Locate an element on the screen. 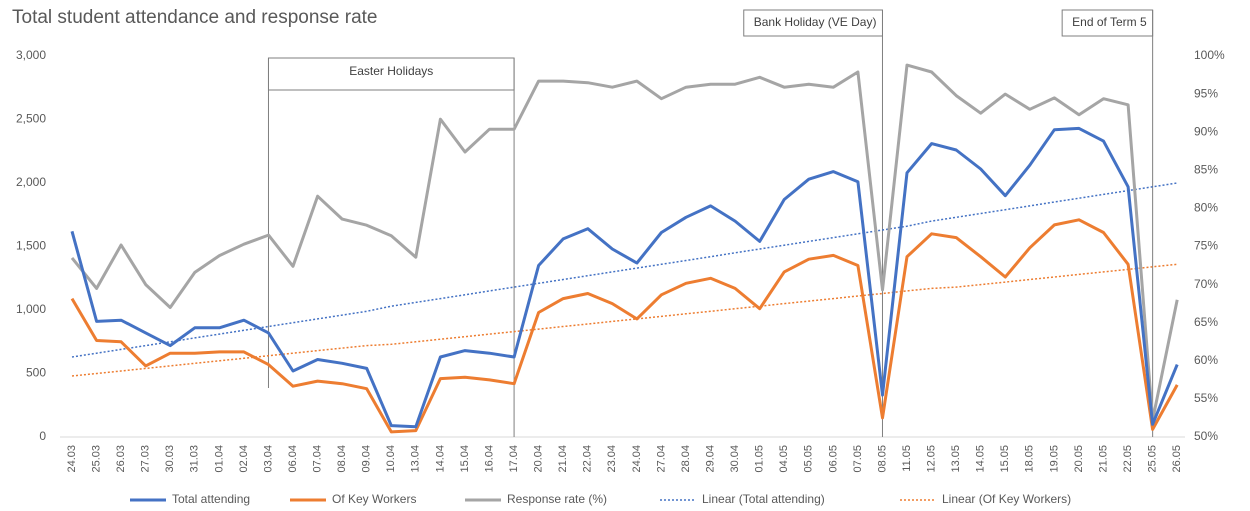  x-tick-label: 26.05 is located at coordinates (1177, 459).